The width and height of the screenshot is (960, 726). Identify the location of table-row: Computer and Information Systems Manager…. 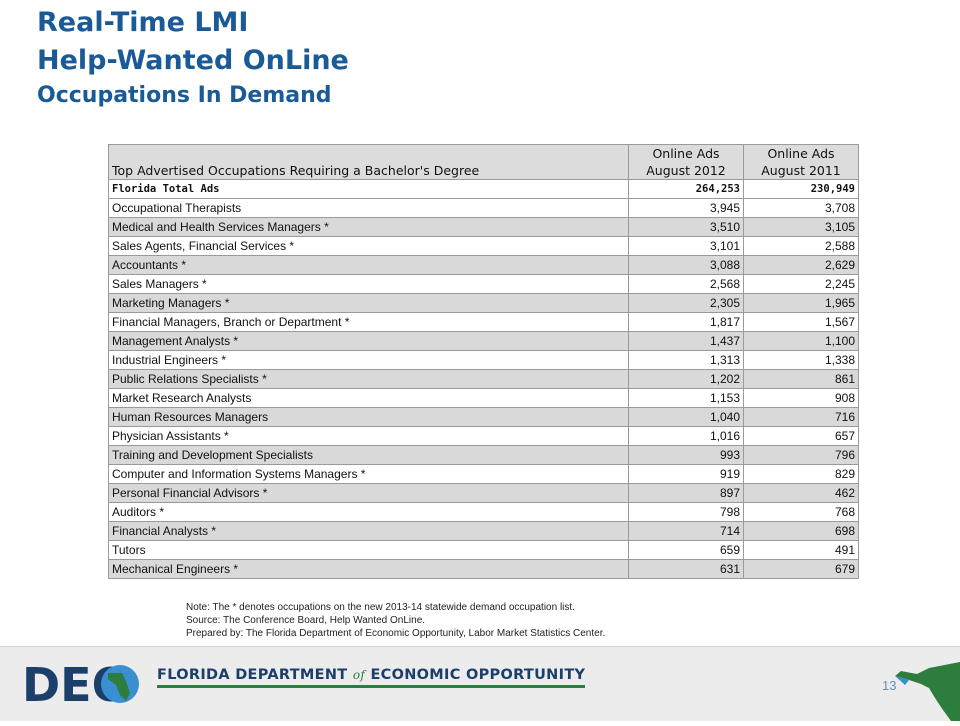
(483, 474).